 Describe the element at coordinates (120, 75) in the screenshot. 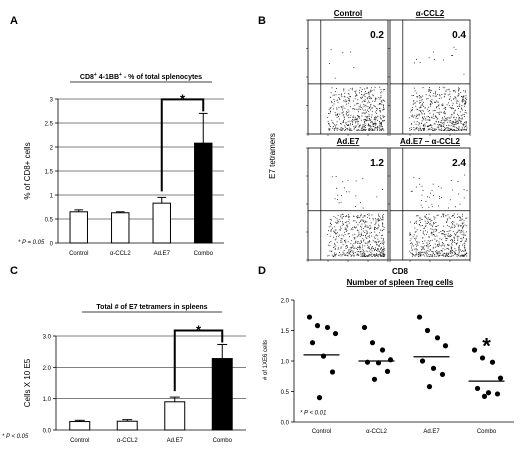

I see `title-part: +` at that location.